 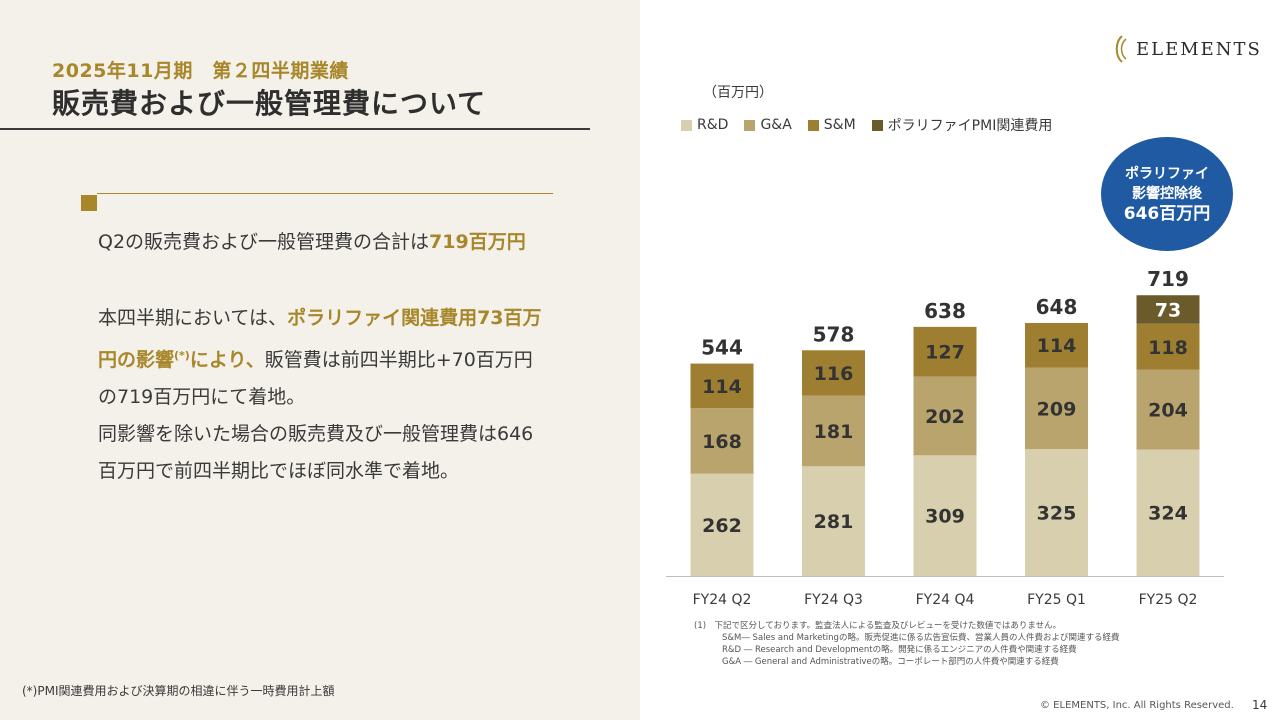 I want to click on legend-item-snm: S&M, so click(x=831, y=125).